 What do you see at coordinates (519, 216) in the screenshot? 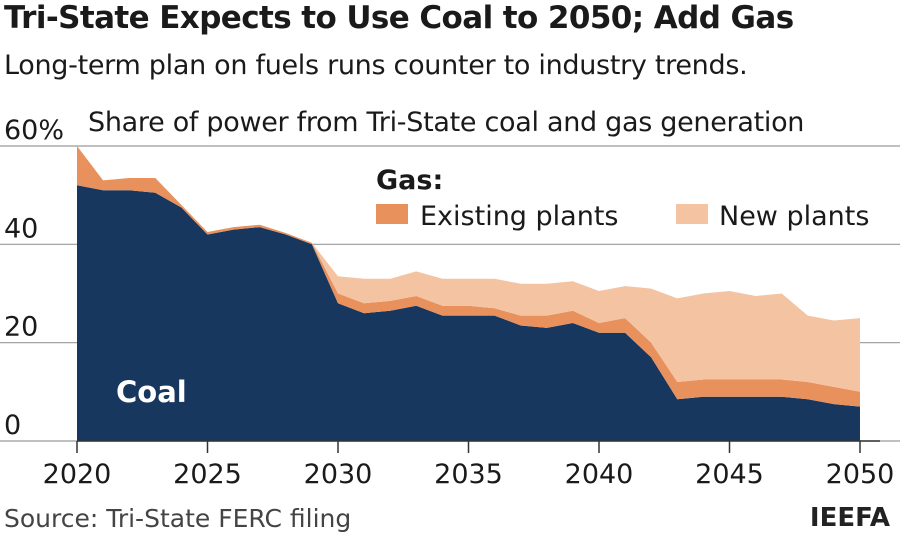
I see `legend-label-1: Existing plants` at bounding box center [519, 216].